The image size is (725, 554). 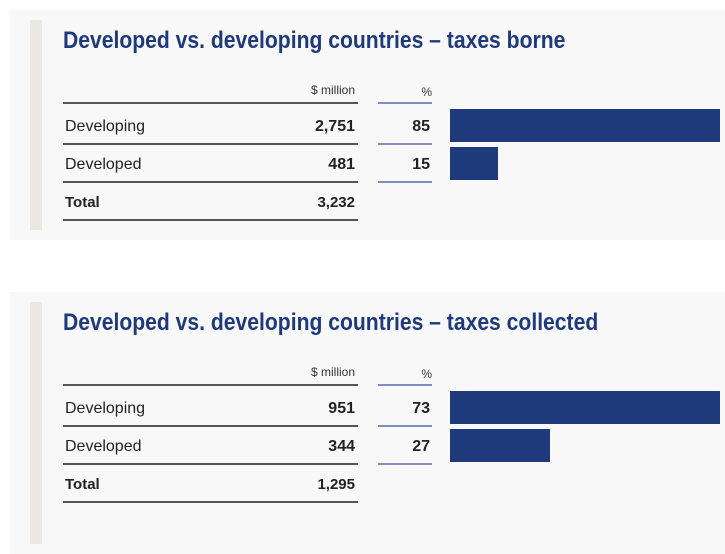 I want to click on percent-value: 73, so click(x=421, y=408).